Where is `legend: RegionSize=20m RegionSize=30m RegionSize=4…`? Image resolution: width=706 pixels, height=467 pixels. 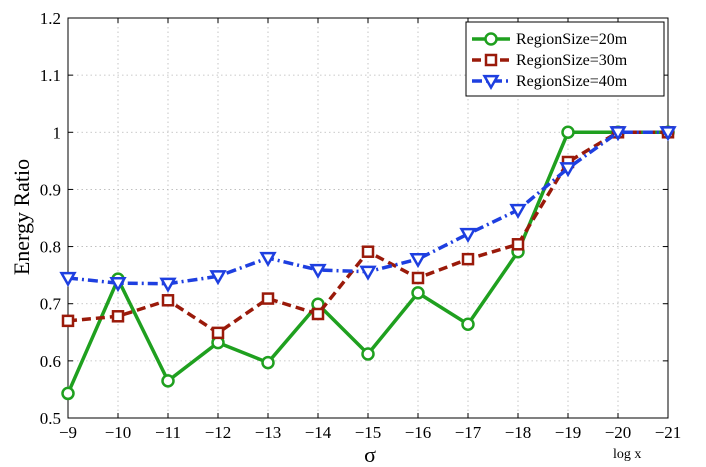
legend: RegionSize=20m RegionSize=30m RegionSize=4… is located at coordinates (565, 59).